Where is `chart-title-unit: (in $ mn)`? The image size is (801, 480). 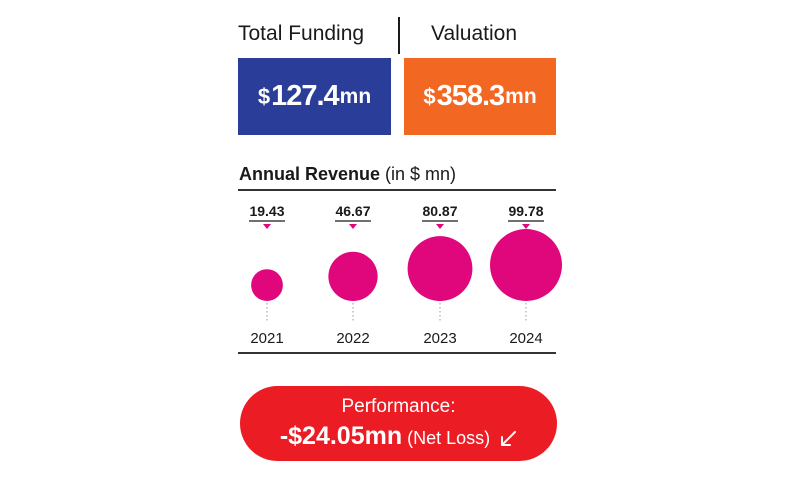 chart-title-unit: (in $ mn) is located at coordinates (418, 174).